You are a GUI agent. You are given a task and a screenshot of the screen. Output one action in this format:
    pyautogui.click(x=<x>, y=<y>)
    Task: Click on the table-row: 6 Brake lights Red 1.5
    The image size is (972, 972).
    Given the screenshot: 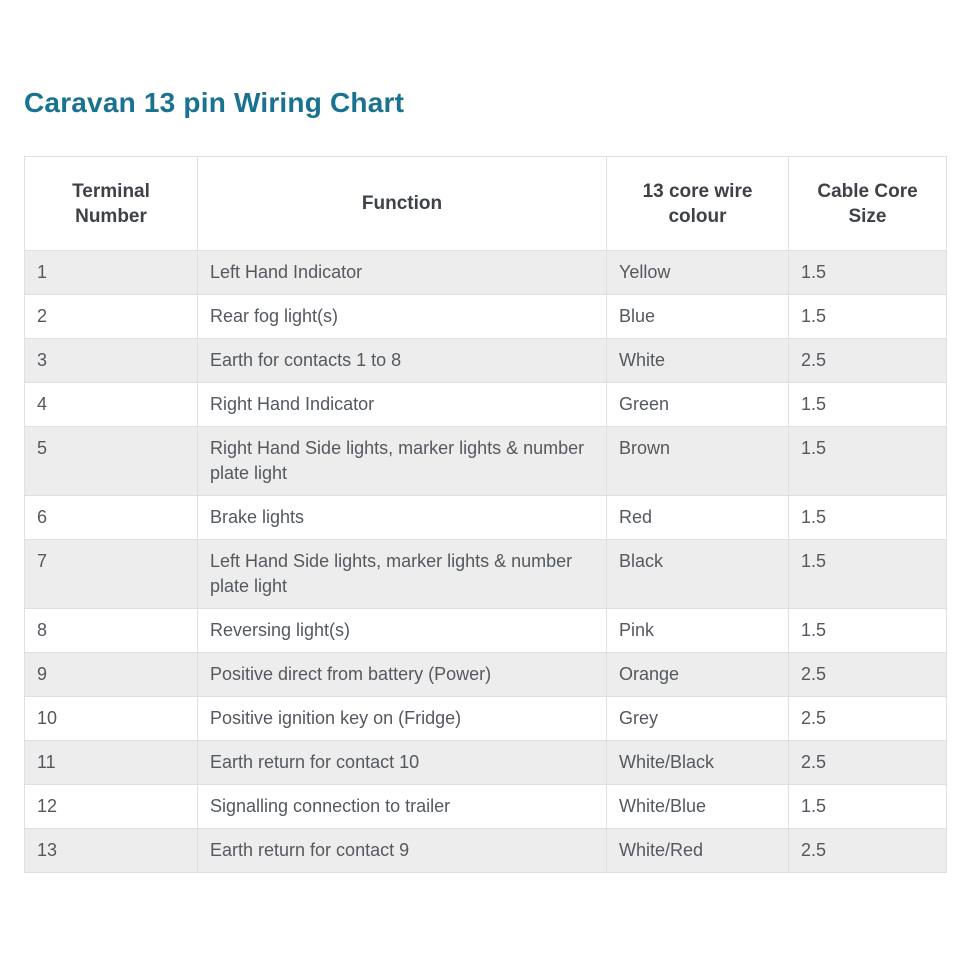 What is the action you would take?
    pyautogui.click(x=485, y=517)
    